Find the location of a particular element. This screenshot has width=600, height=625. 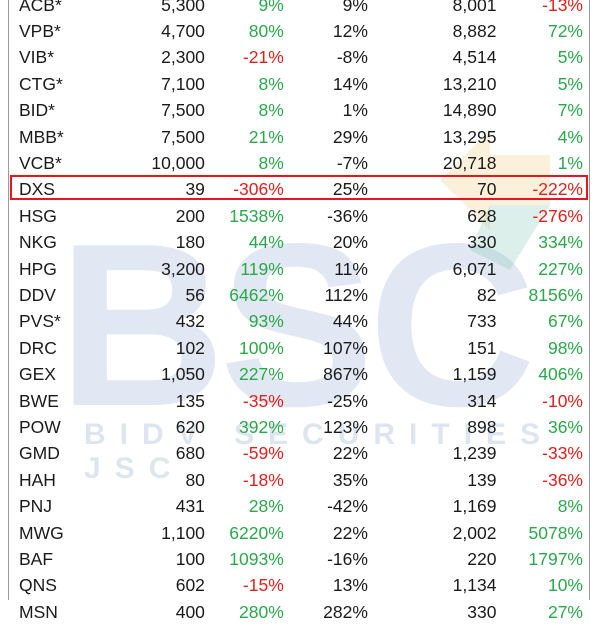

table-row: DXS 39 -306% 25% 70 -222% is located at coordinates (299, 190).